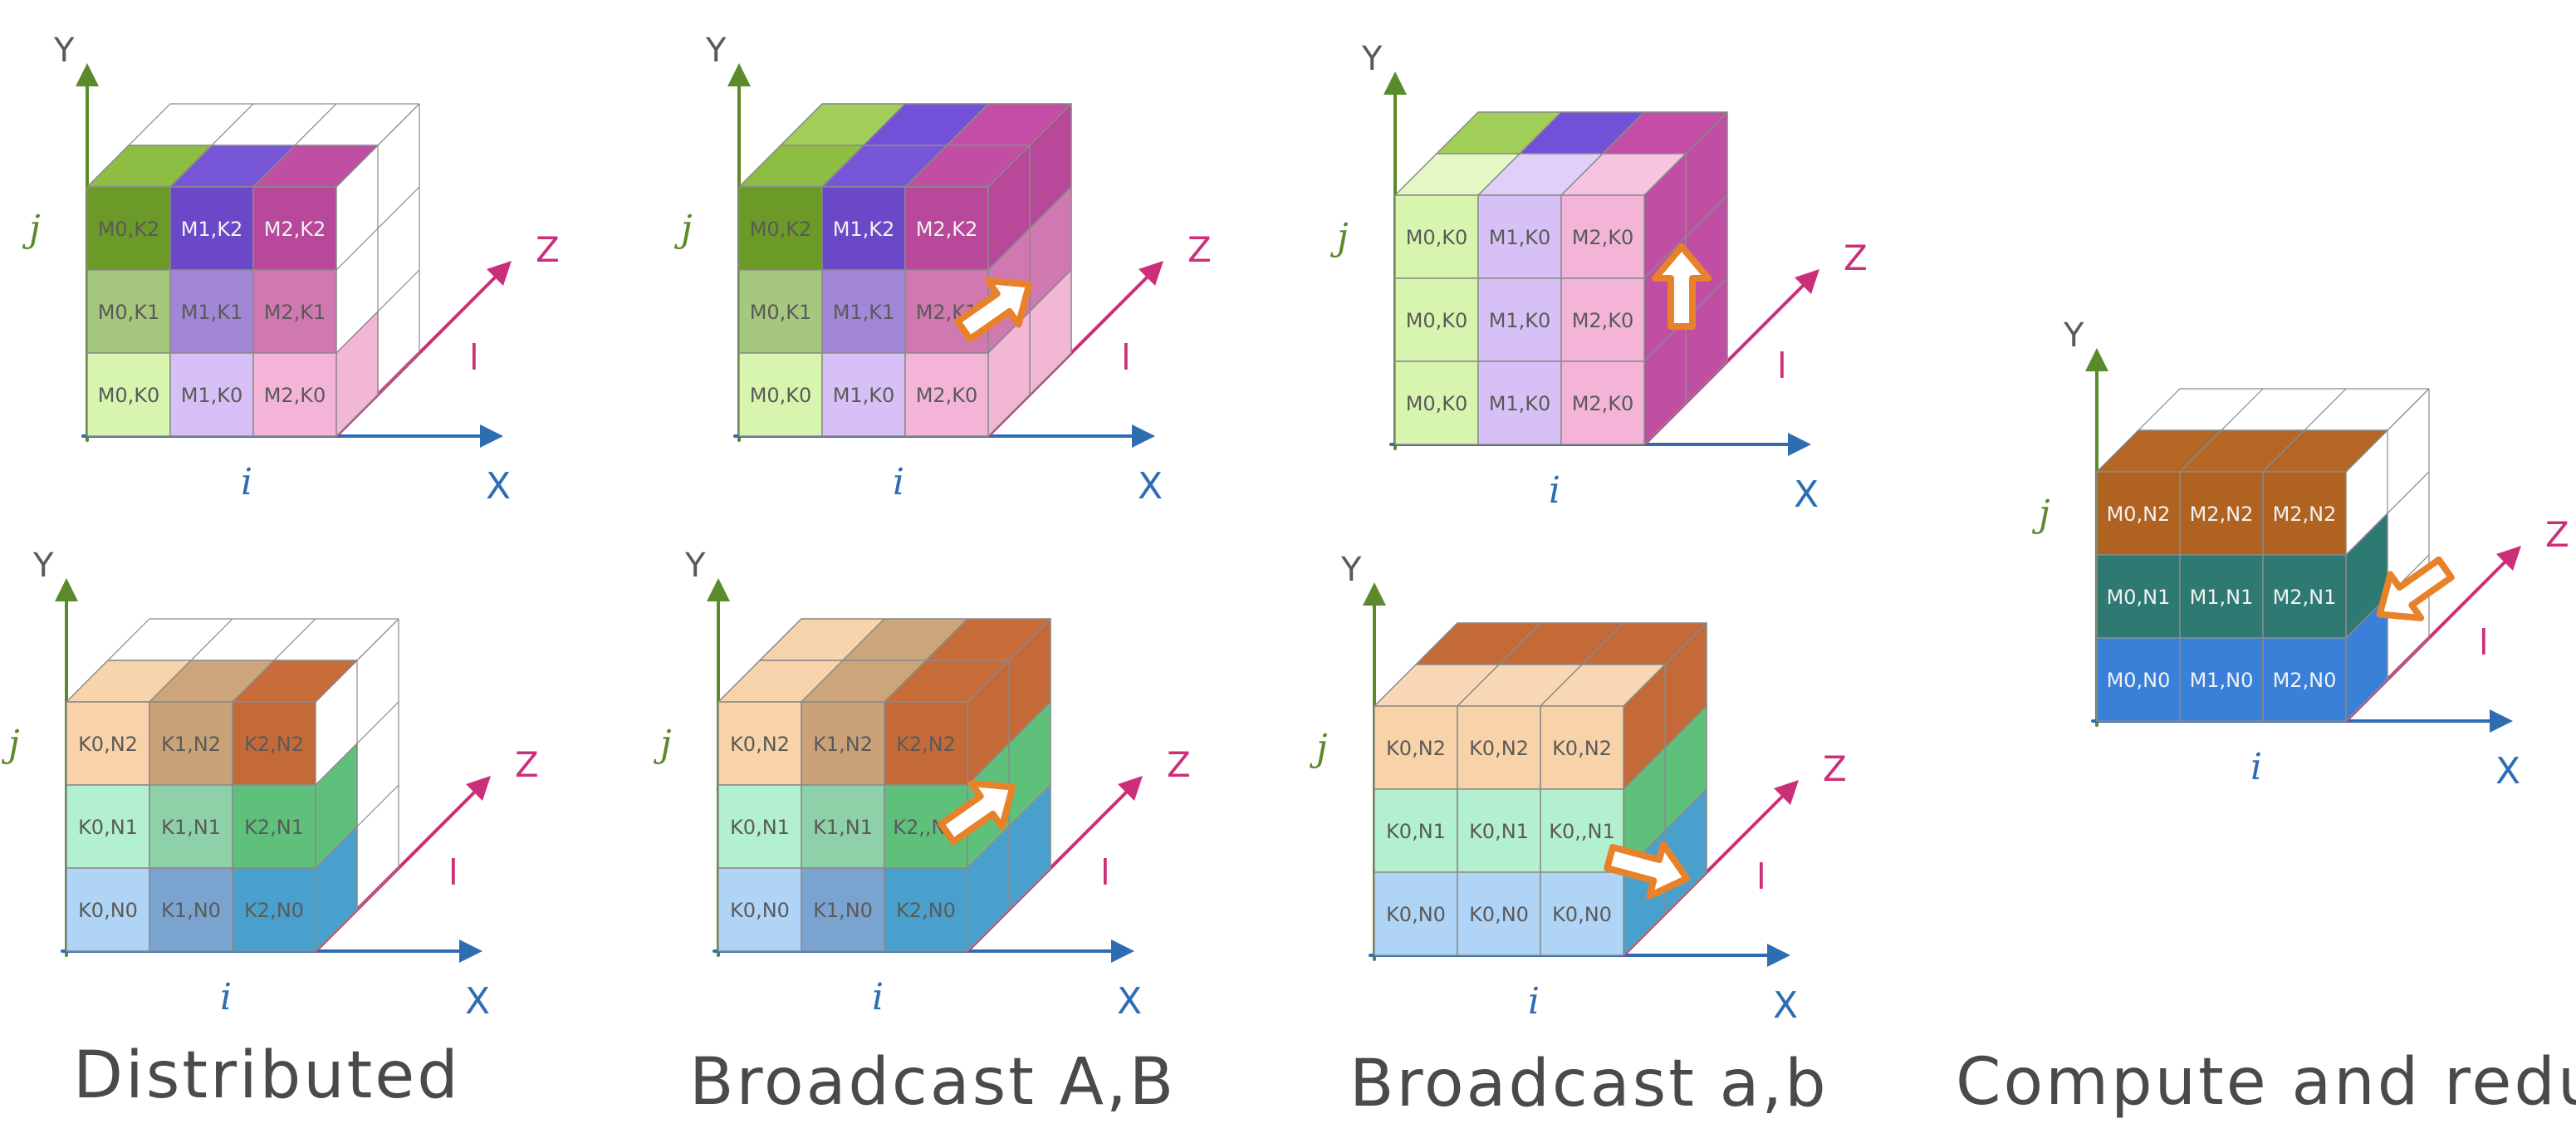 This screenshot has height=1148, width=2576. What do you see at coordinates (31, 229) in the screenshot?
I see `dist-top-label-j: j` at bounding box center [31, 229].